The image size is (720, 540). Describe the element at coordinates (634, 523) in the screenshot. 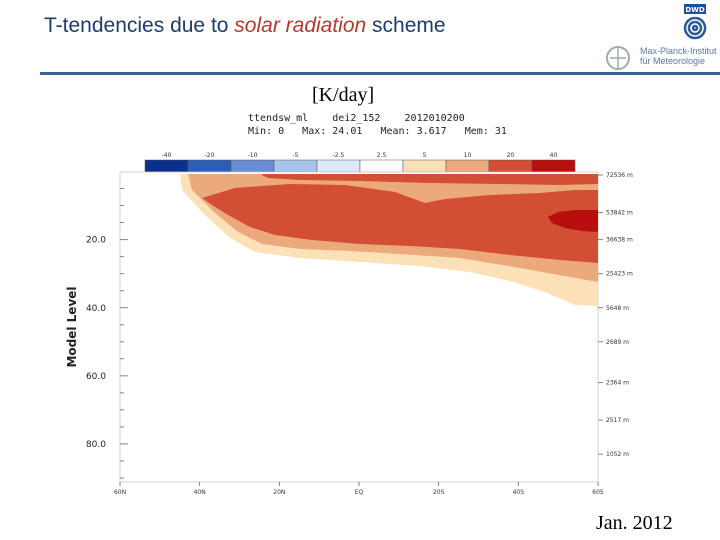

I see `date-label: Jan. 2012` at that location.